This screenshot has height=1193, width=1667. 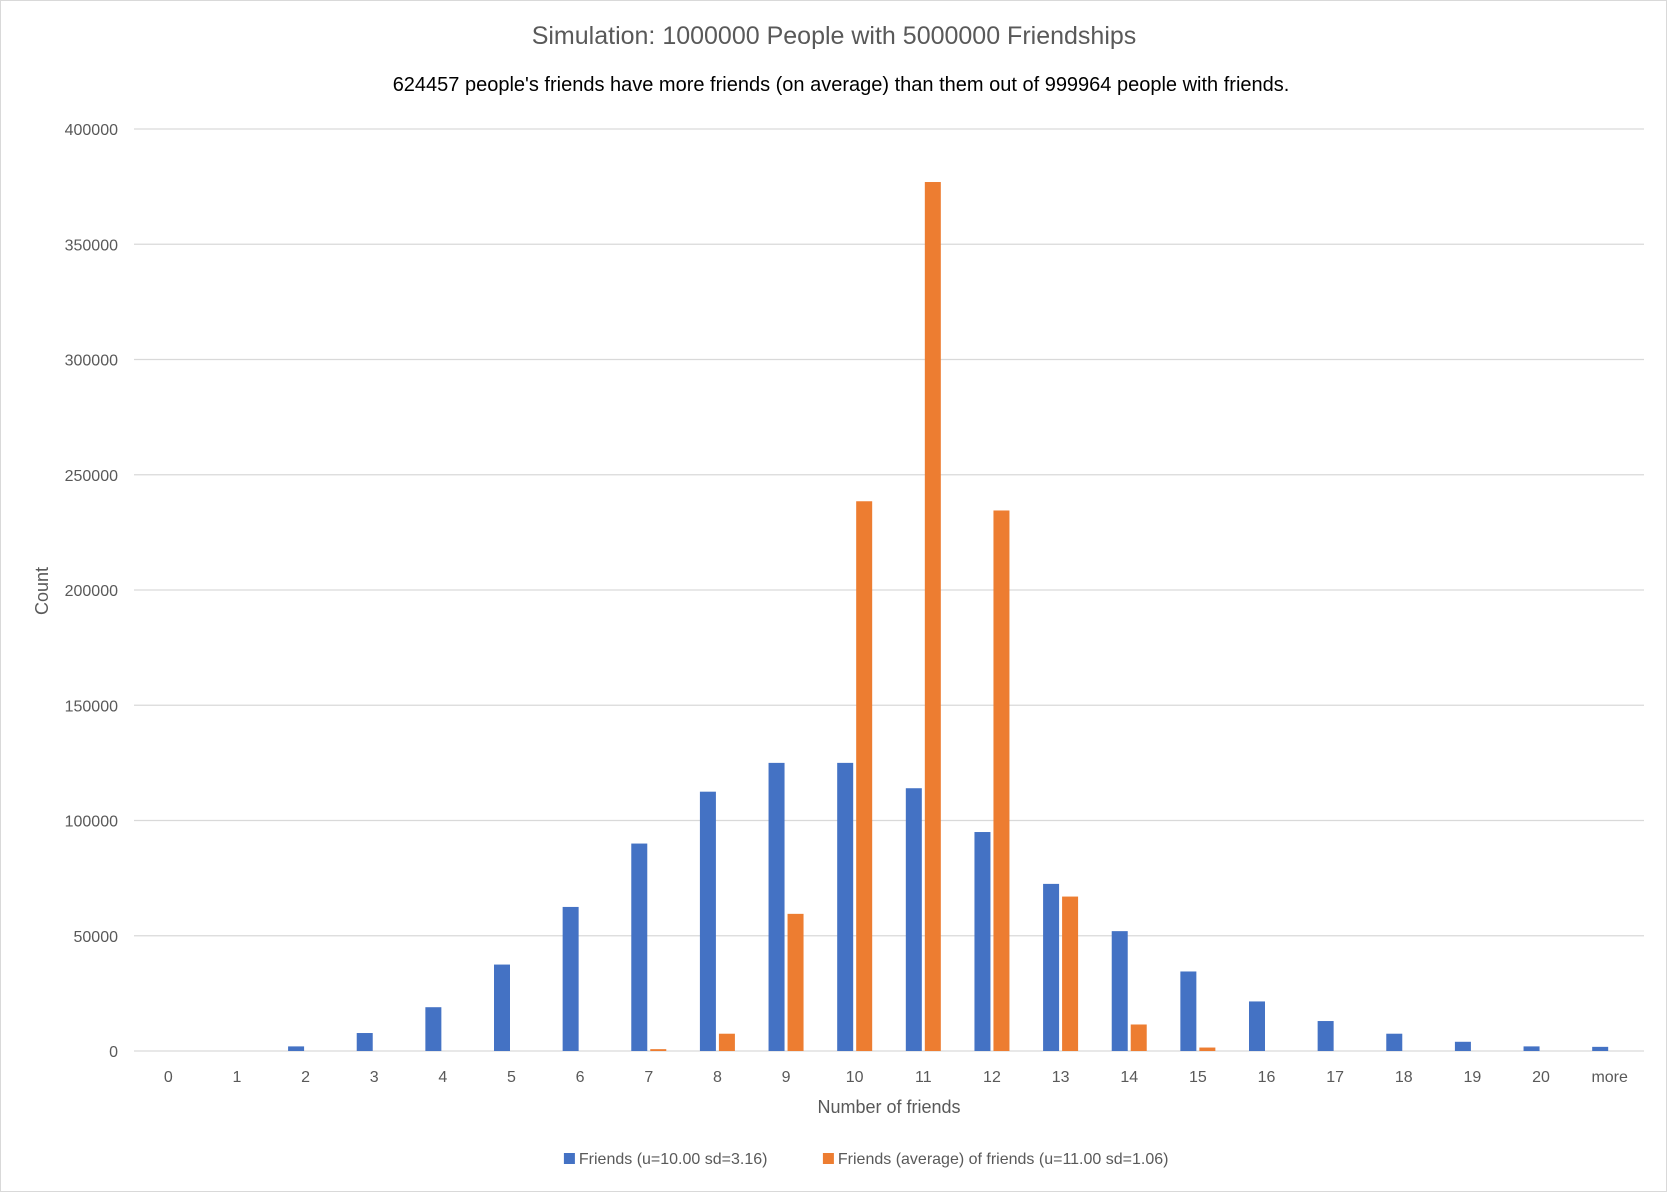 I want to click on x-tick-label: 15, so click(x=1198, y=1077).